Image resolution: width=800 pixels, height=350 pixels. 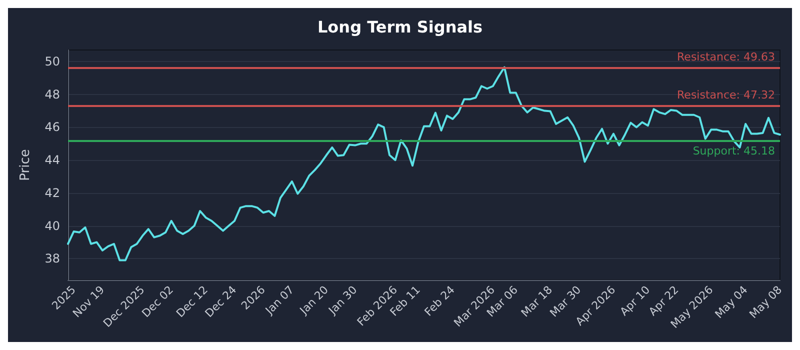 I want to click on y-tick-label: 48, so click(x=52, y=94).